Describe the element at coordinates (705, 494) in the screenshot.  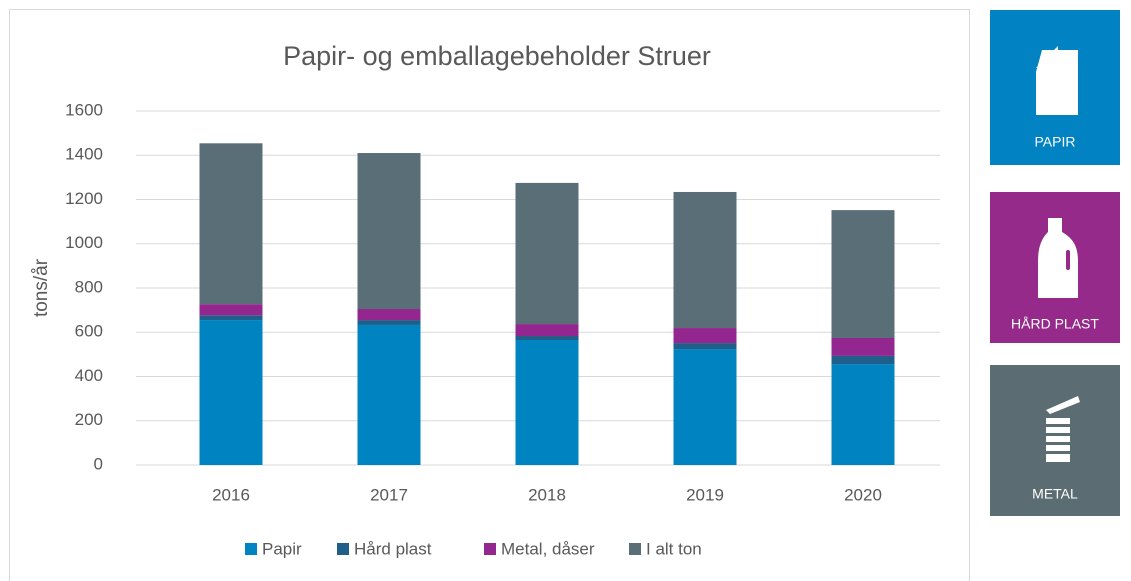
I see `x-tick-label: 2019` at that location.